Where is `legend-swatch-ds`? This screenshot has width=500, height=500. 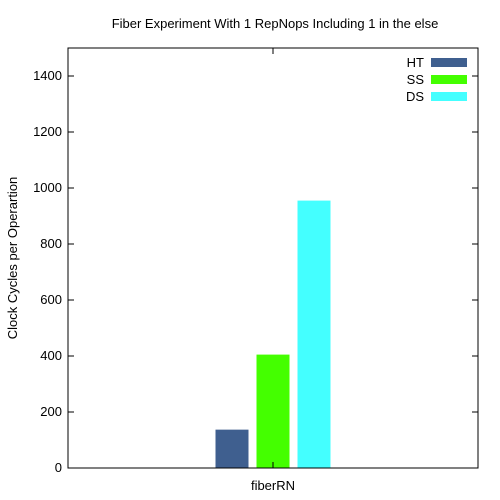 legend-swatch-ds is located at coordinates (449, 96).